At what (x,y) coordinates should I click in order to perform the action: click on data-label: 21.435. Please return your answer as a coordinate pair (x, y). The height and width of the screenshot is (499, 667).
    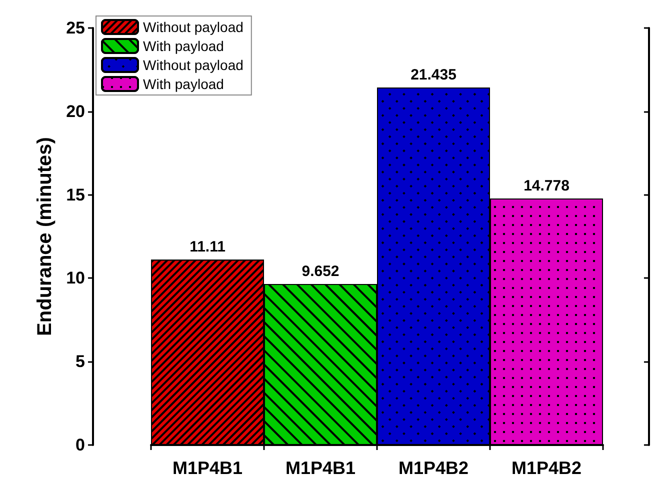
    Looking at the image, I should click on (433, 75).